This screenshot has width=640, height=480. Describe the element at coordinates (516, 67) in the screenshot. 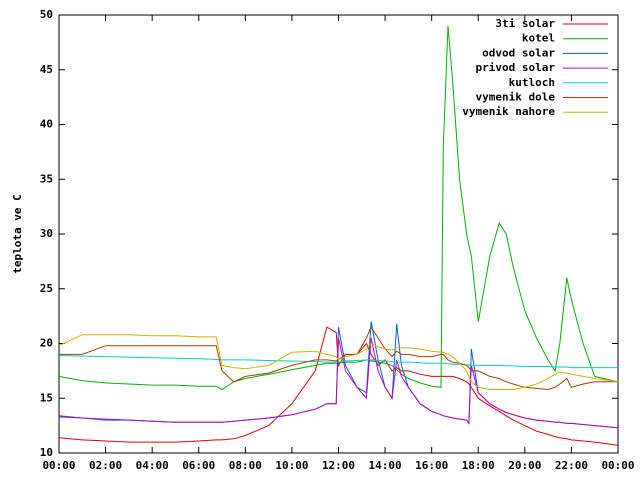

I see `legend-label: privod solar` at that location.